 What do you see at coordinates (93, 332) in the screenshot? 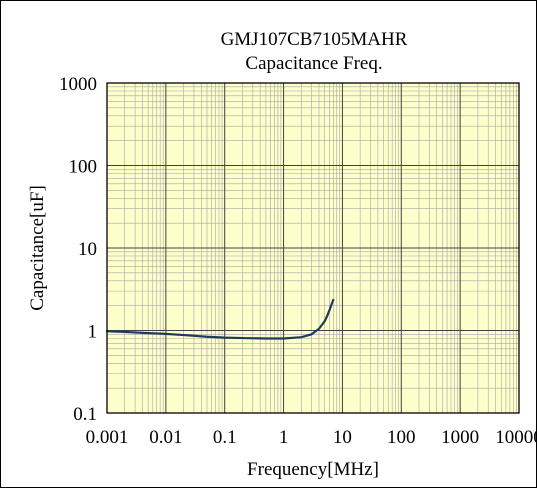
I see `y-tick-label: 1` at bounding box center [93, 332].